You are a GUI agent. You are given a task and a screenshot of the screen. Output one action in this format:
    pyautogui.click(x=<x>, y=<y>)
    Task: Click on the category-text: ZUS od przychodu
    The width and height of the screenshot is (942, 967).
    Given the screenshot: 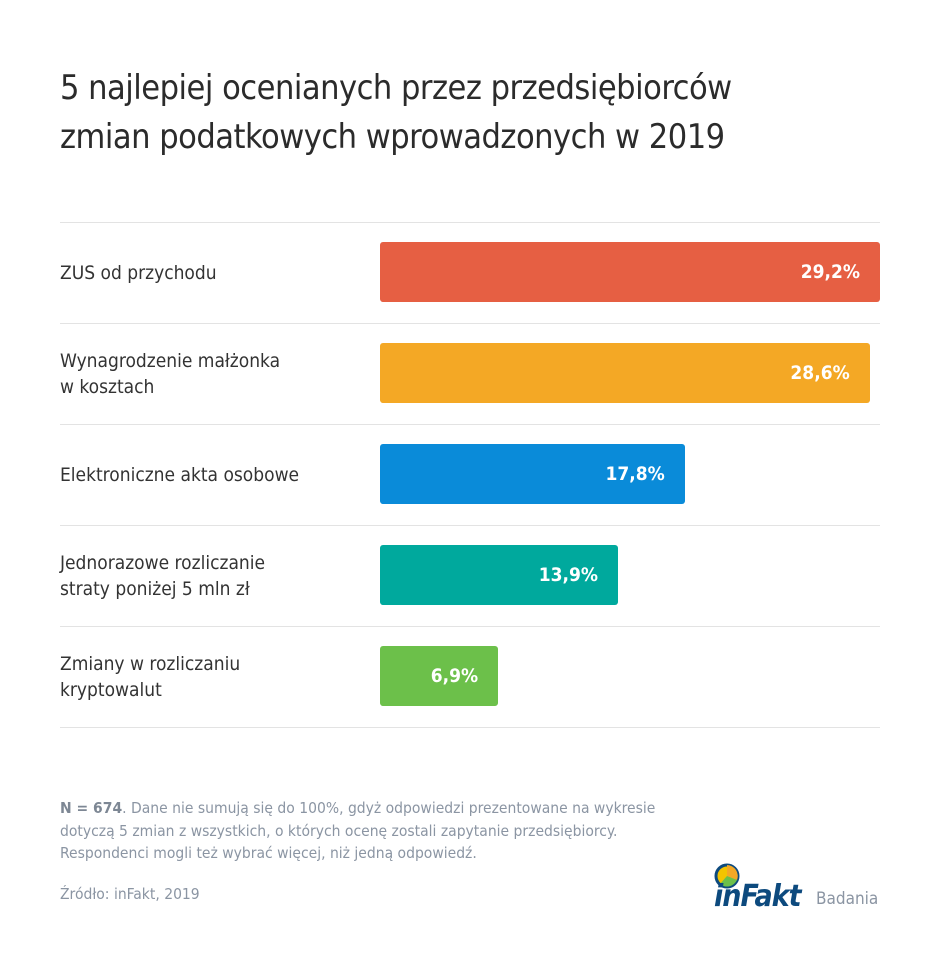 What is the action you would take?
    pyautogui.click(x=138, y=273)
    